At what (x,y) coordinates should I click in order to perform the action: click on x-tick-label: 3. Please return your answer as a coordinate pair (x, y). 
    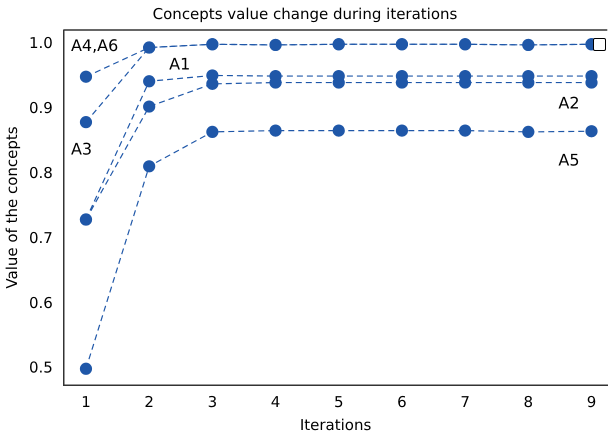
    Looking at the image, I should click on (213, 401).